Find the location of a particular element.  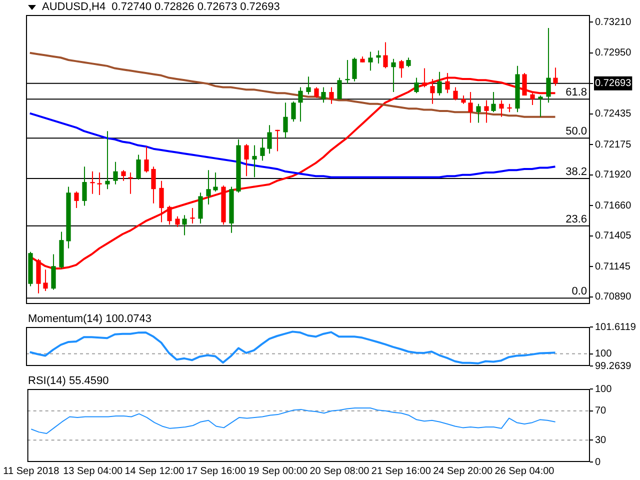

y-tick-label: 101.6119 is located at coordinates (615, 327).